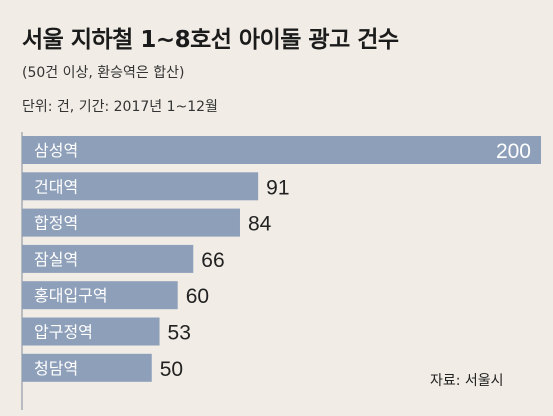  I want to click on category-label: 홍대입구역, so click(71, 295).